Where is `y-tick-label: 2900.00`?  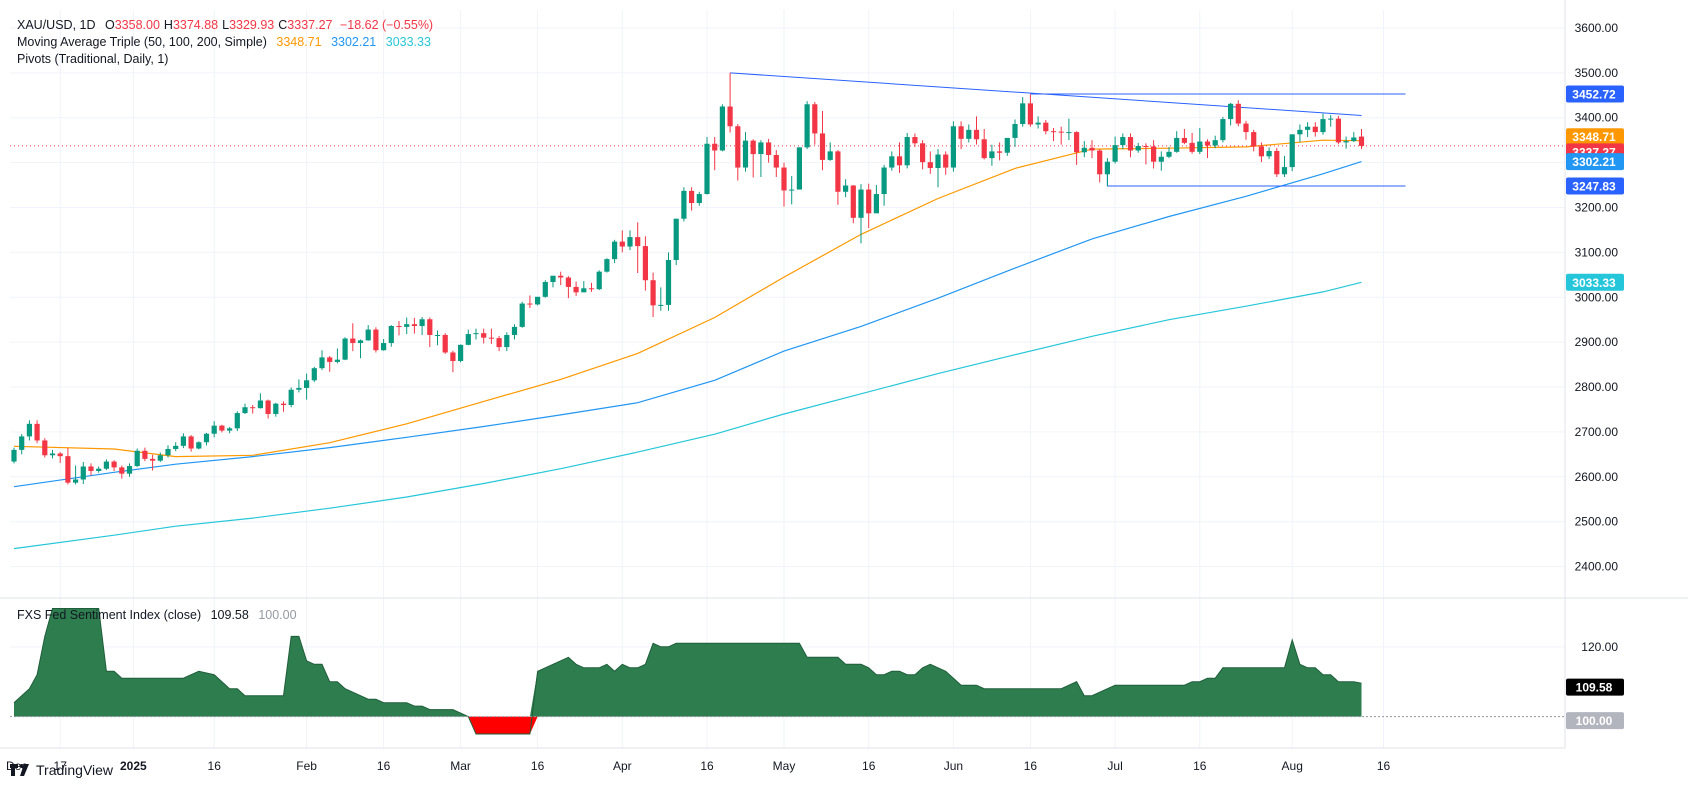
y-tick-label: 2900.00 is located at coordinates (1597, 342).